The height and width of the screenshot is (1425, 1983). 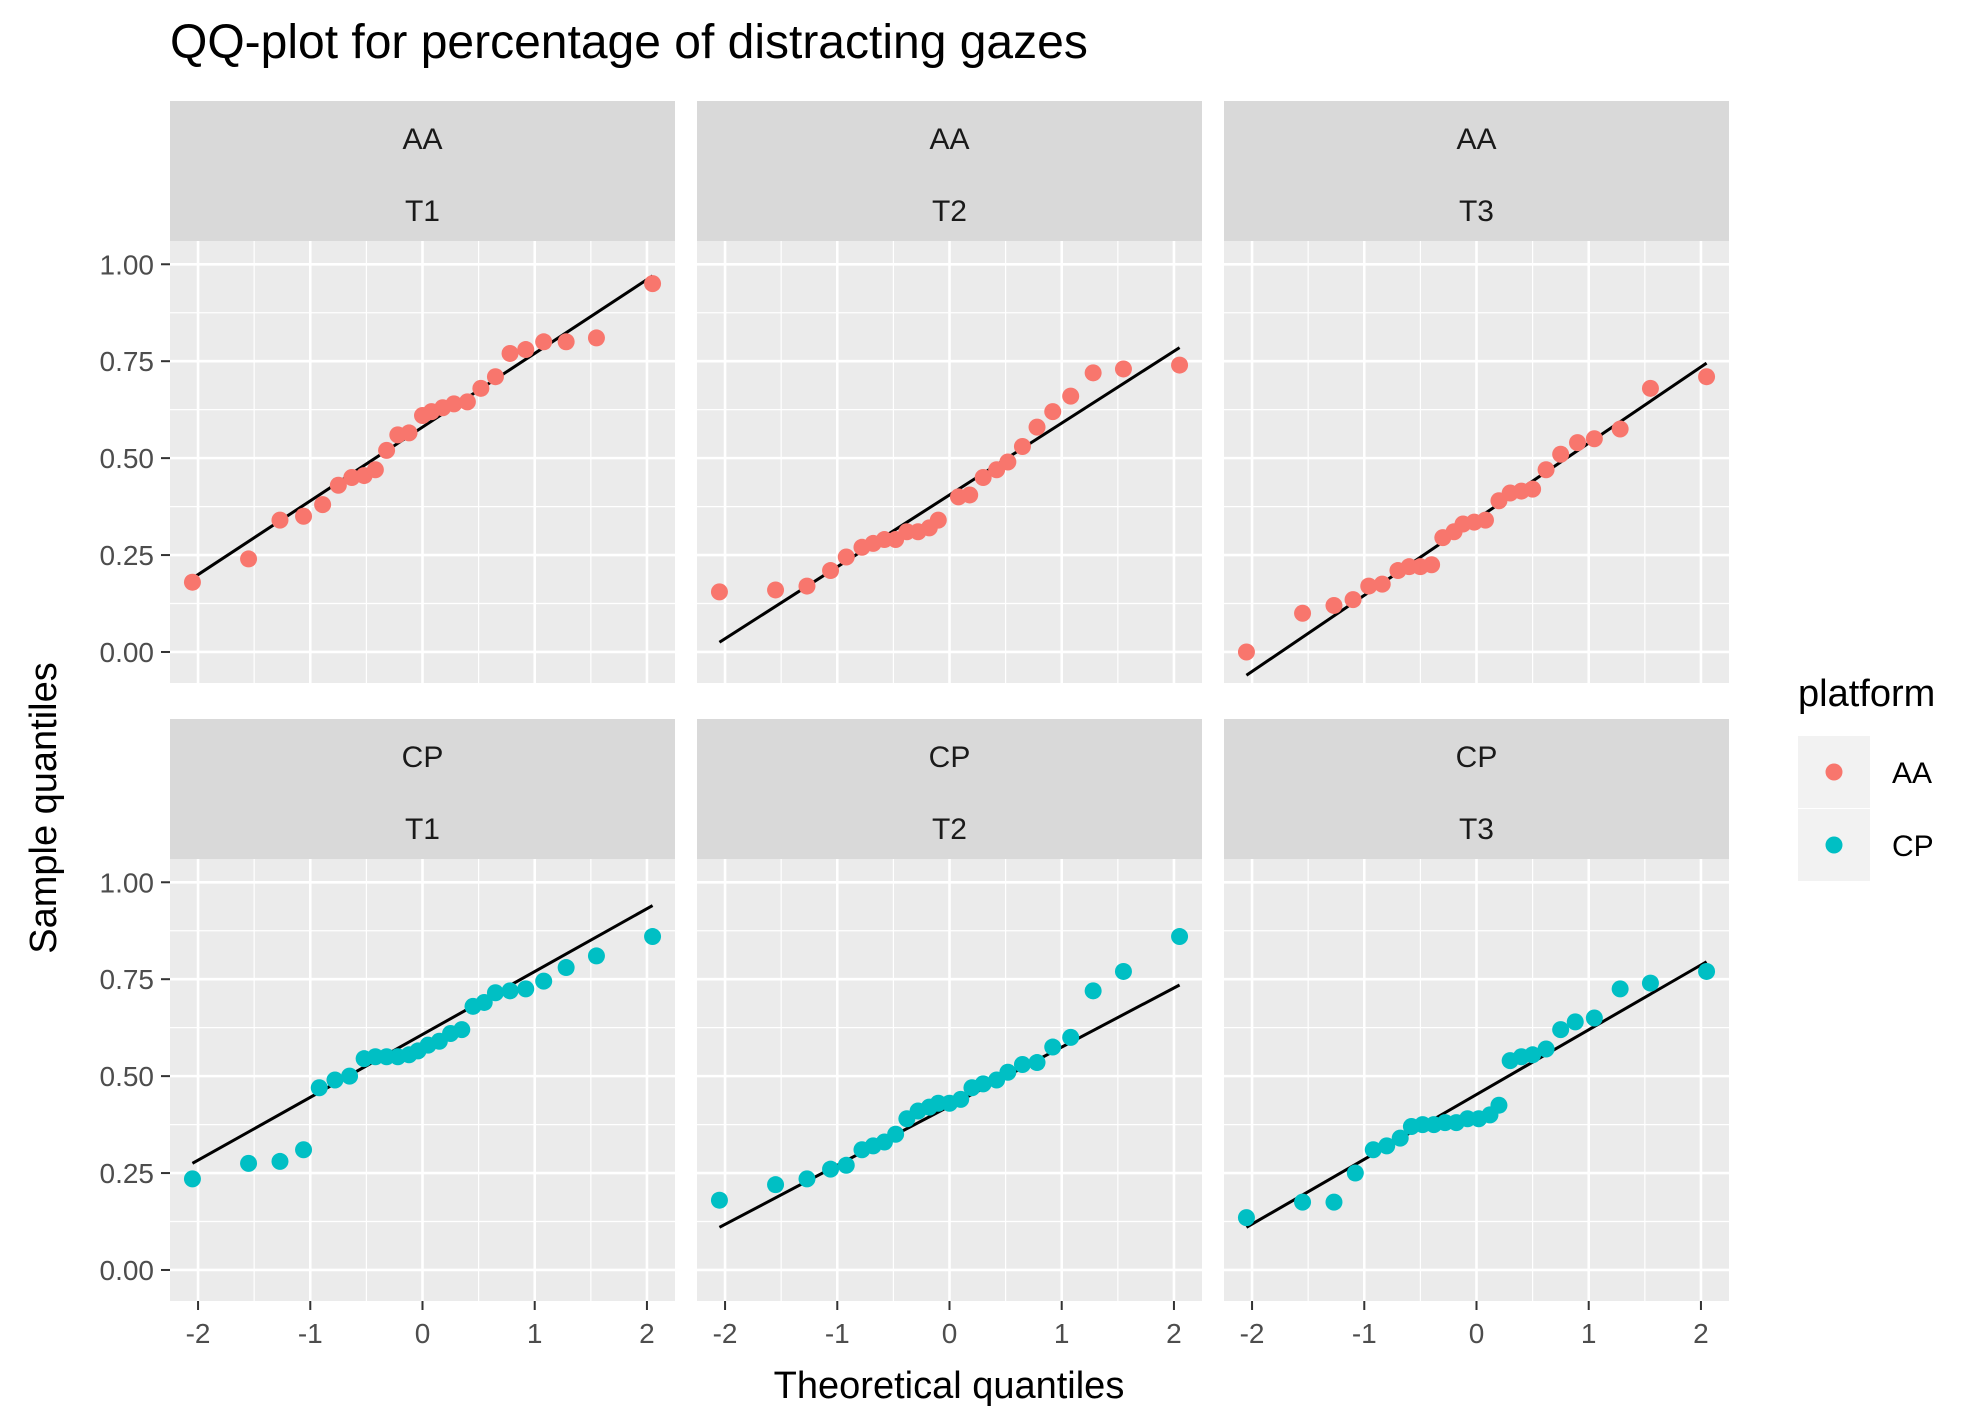 What do you see at coordinates (422, 829) in the screenshot?
I see `facet-strip-task: T1` at bounding box center [422, 829].